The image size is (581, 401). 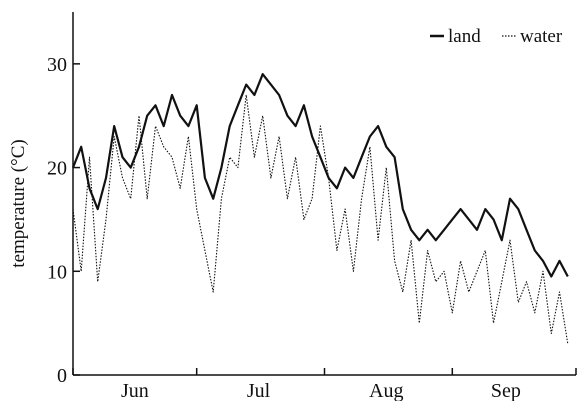 I want to click on legend-label-water: water, so click(x=541, y=36).